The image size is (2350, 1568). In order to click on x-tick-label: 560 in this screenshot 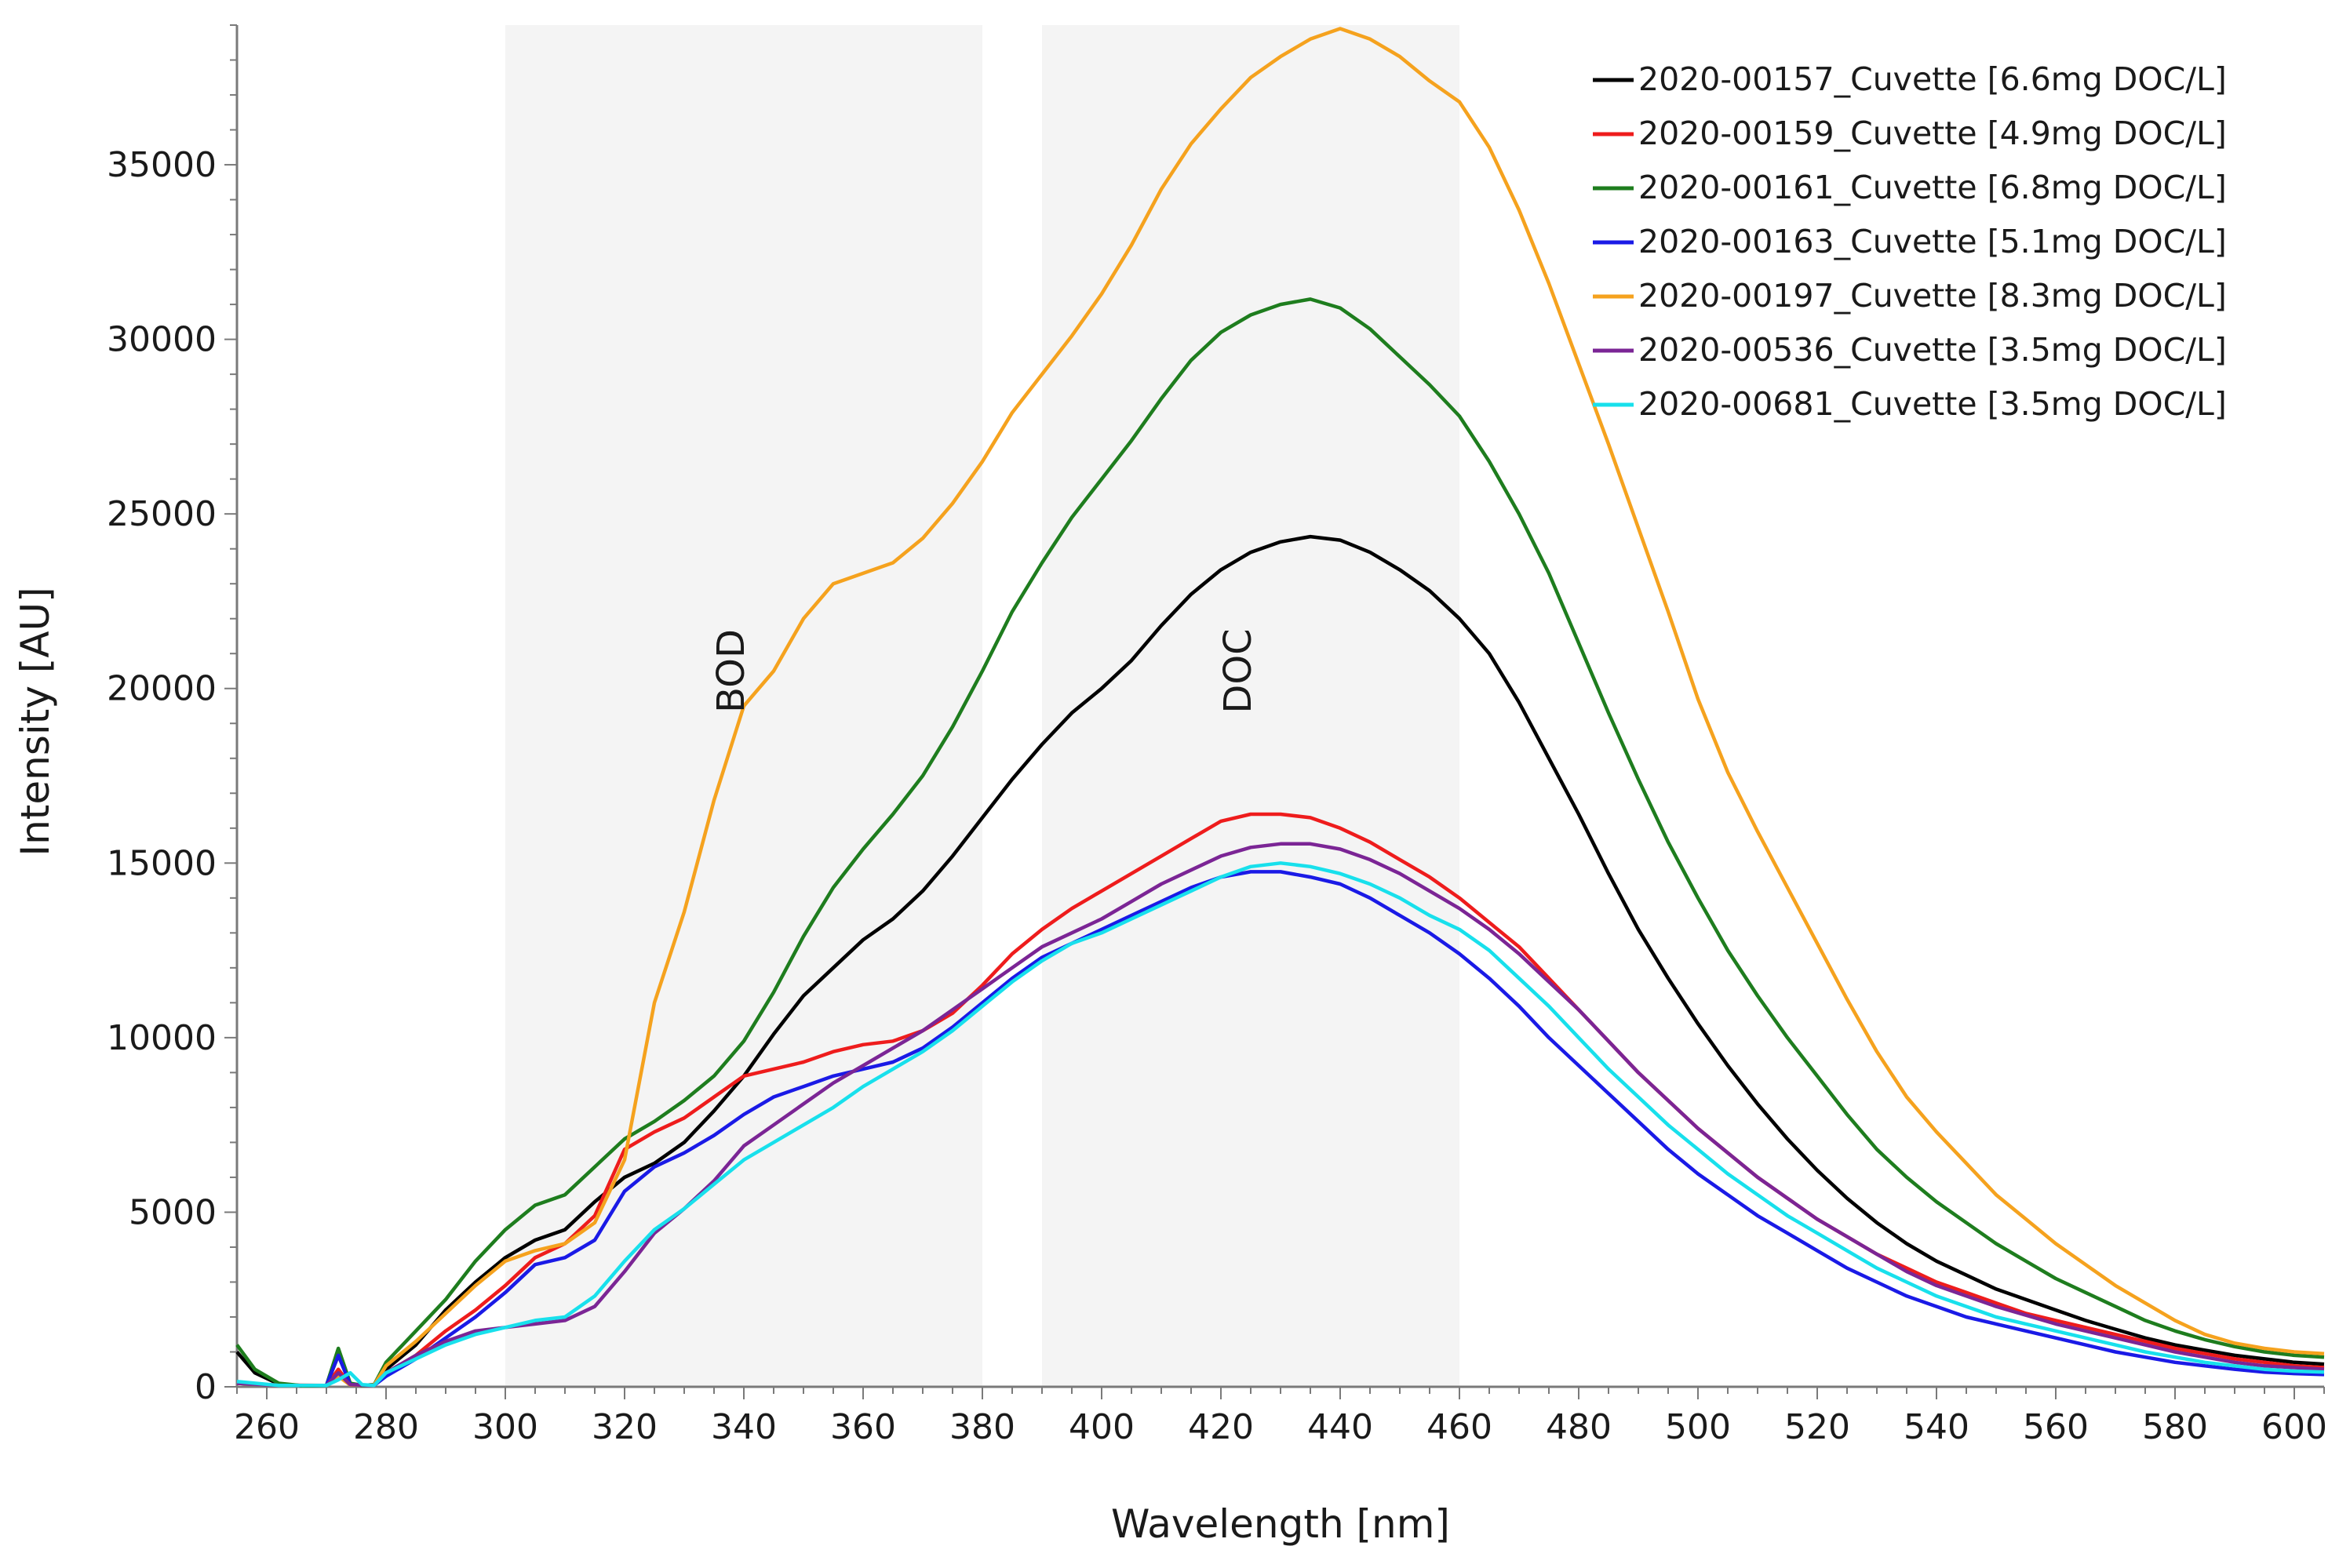, I will do `click(2056, 1427)`.